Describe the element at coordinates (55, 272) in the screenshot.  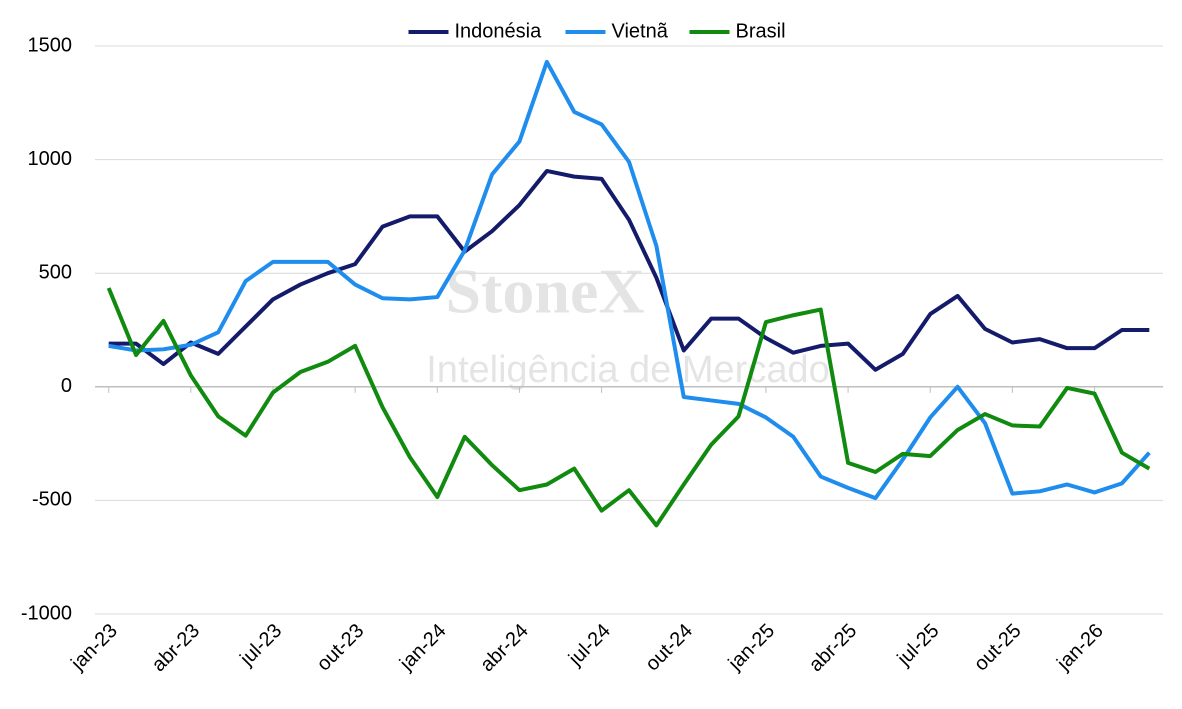
I see `y-tick-label: 500` at that location.